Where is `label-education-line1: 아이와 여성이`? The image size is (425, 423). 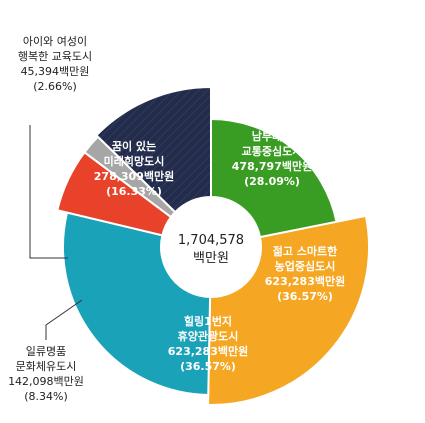
label-education-line1: 아이와 여성이 is located at coordinates (55, 41).